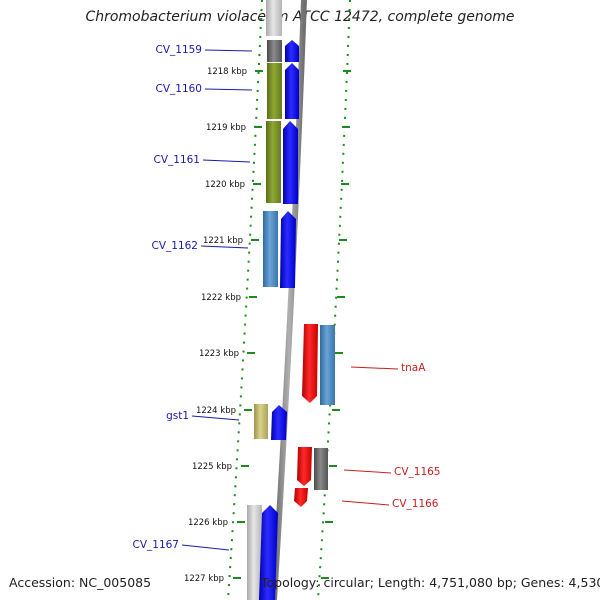 The height and width of the screenshot is (600, 600). I want to click on kbp-label: 1218 kbp, so click(227, 72).